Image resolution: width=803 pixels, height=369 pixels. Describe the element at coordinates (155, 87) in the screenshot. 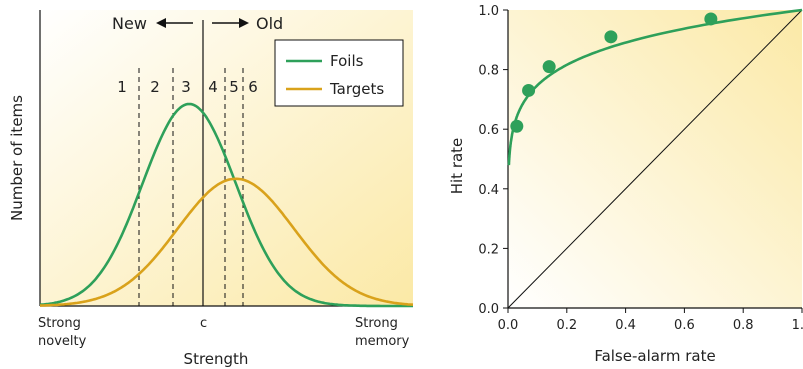

I see `criterion-label-2: 2` at that location.